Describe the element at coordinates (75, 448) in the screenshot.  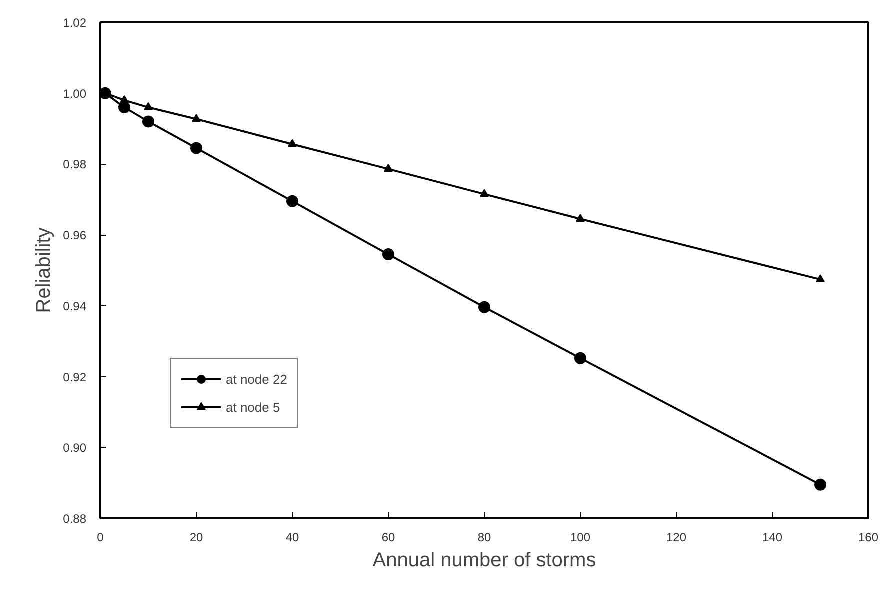
I see `y-tick-label: 0.90` at that location.